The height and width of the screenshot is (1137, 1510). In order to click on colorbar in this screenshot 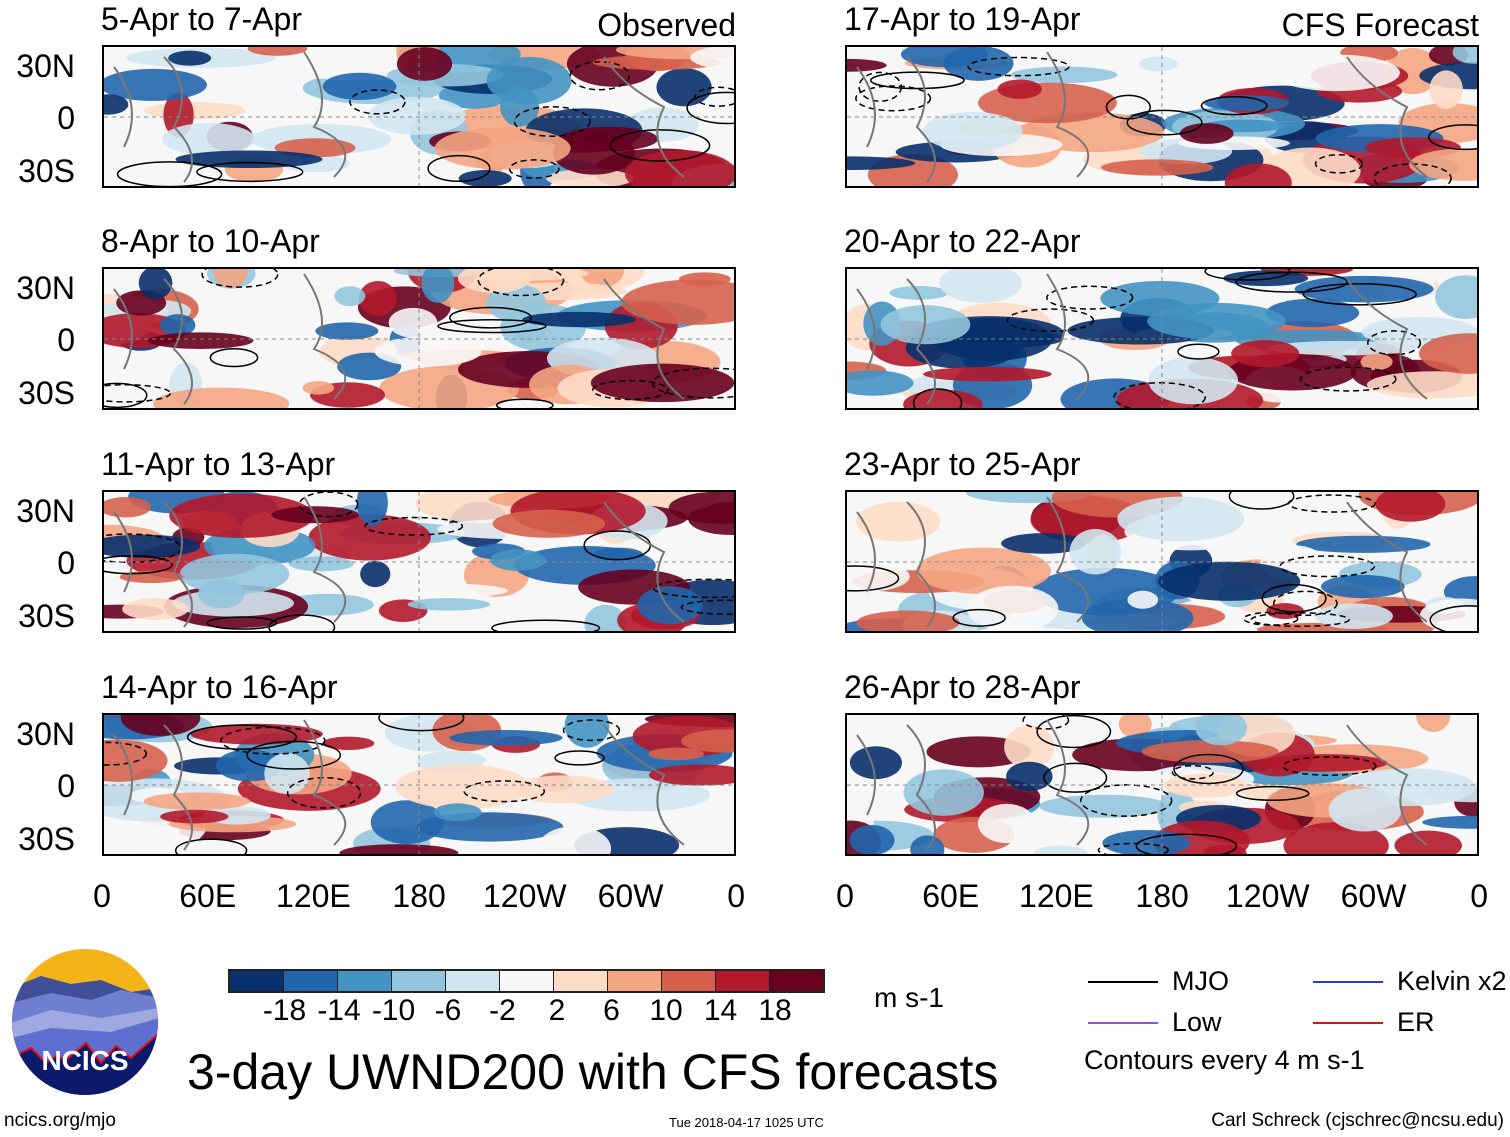, I will do `click(526, 981)`.